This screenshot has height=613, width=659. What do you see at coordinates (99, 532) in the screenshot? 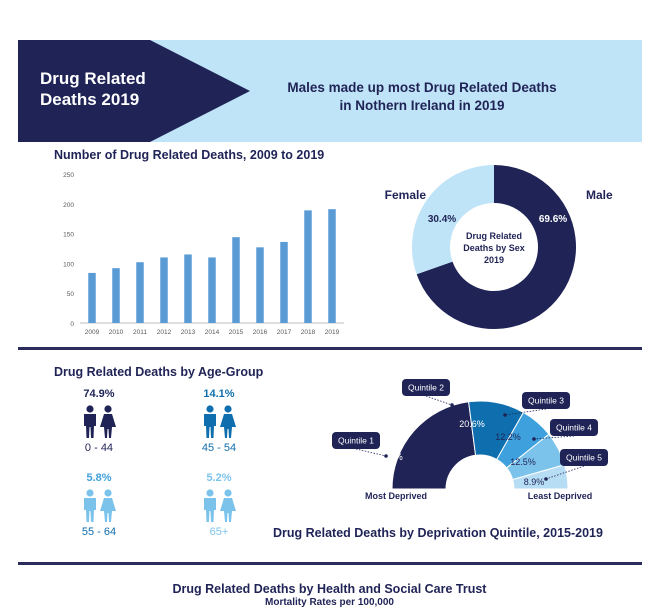
I see `age-group-label: 55 - 64` at bounding box center [99, 532].